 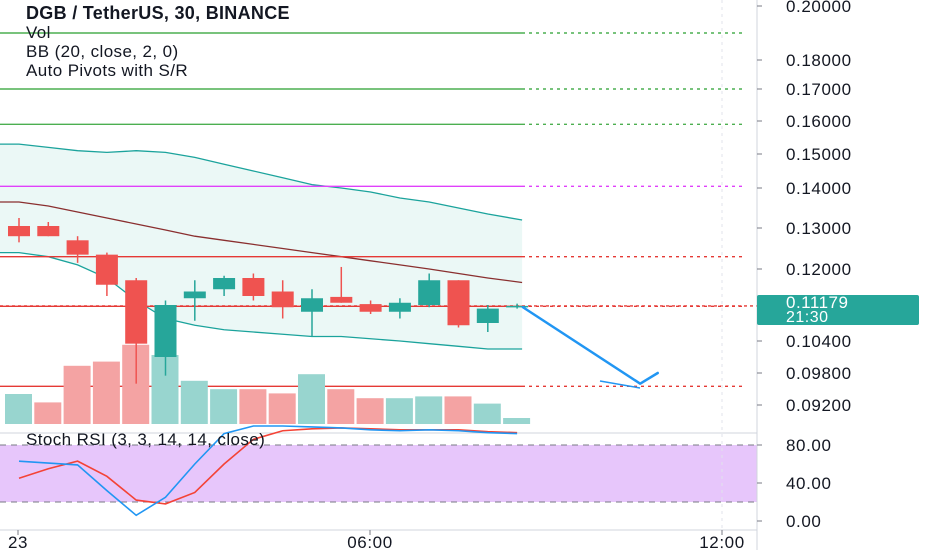 What do you see at coordinates (261, 242) in the screenshot?
I see `bb-basis-line` at bounding box center [261, 242].